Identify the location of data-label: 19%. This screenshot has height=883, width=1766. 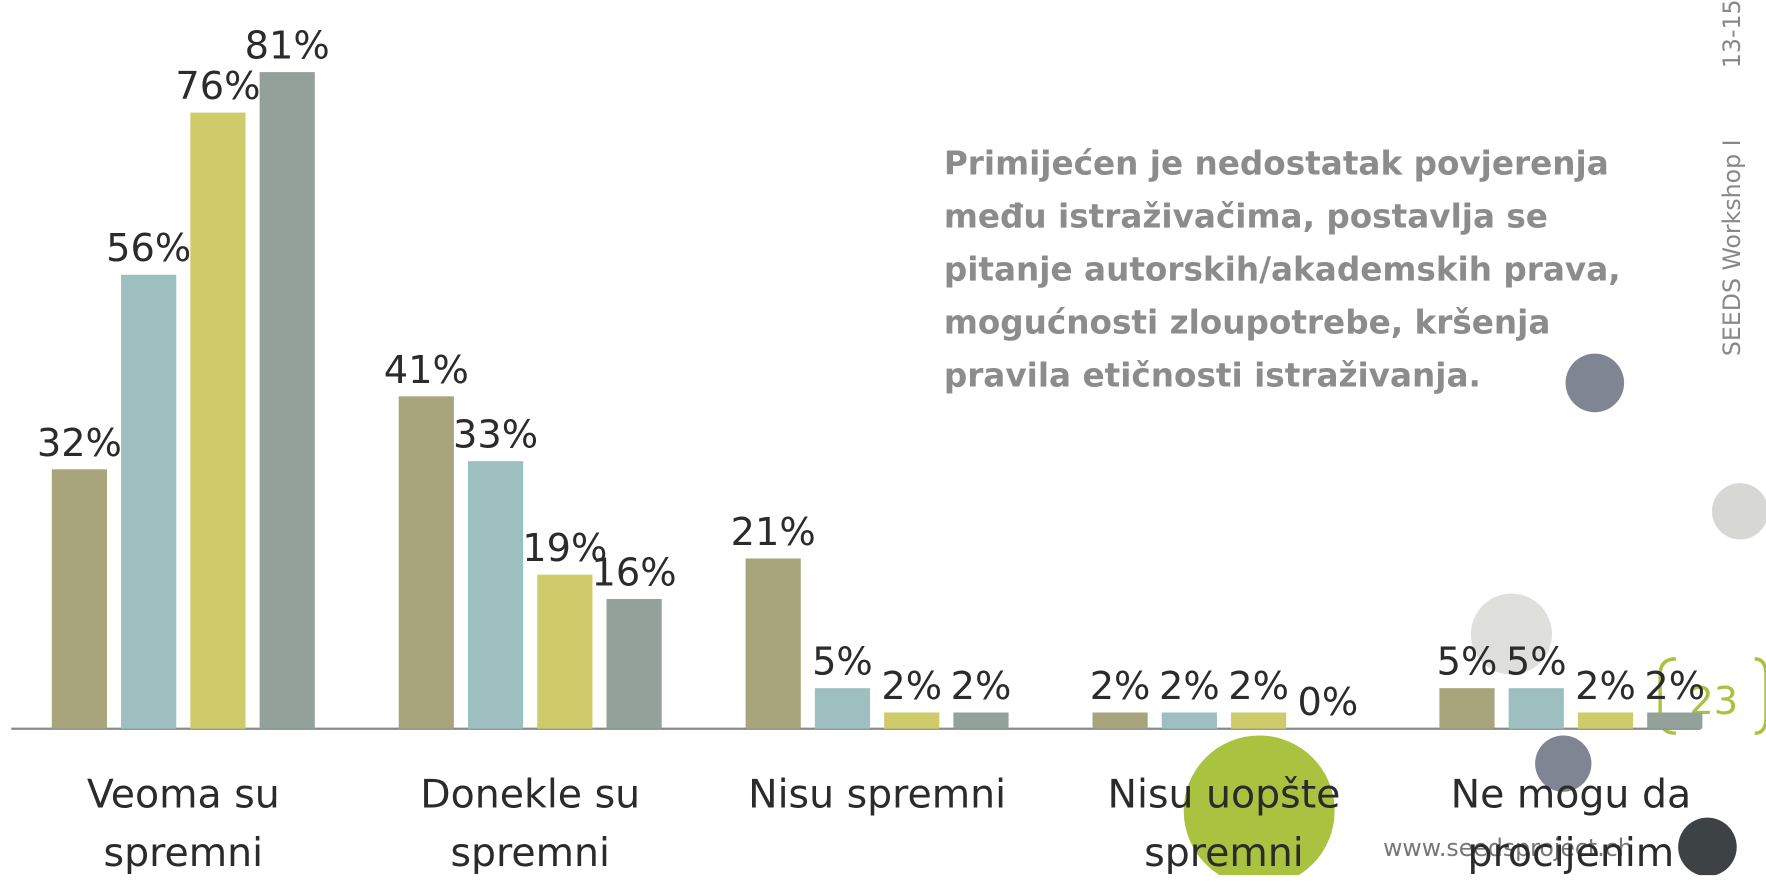
(564, 548).